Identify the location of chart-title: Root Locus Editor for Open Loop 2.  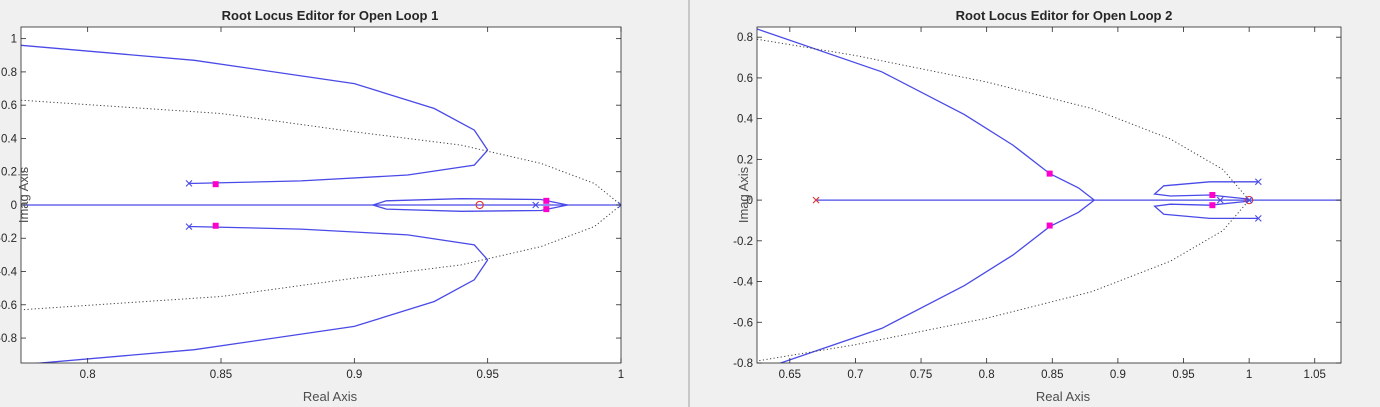
(1064, 15).